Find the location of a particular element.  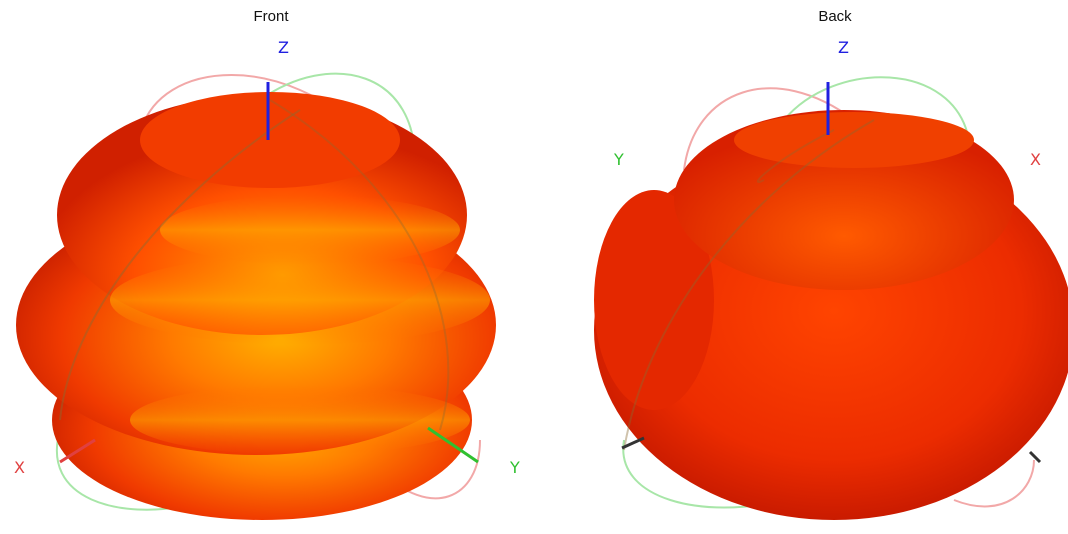

back-lobe-cap is located at coordinates (854, 140).